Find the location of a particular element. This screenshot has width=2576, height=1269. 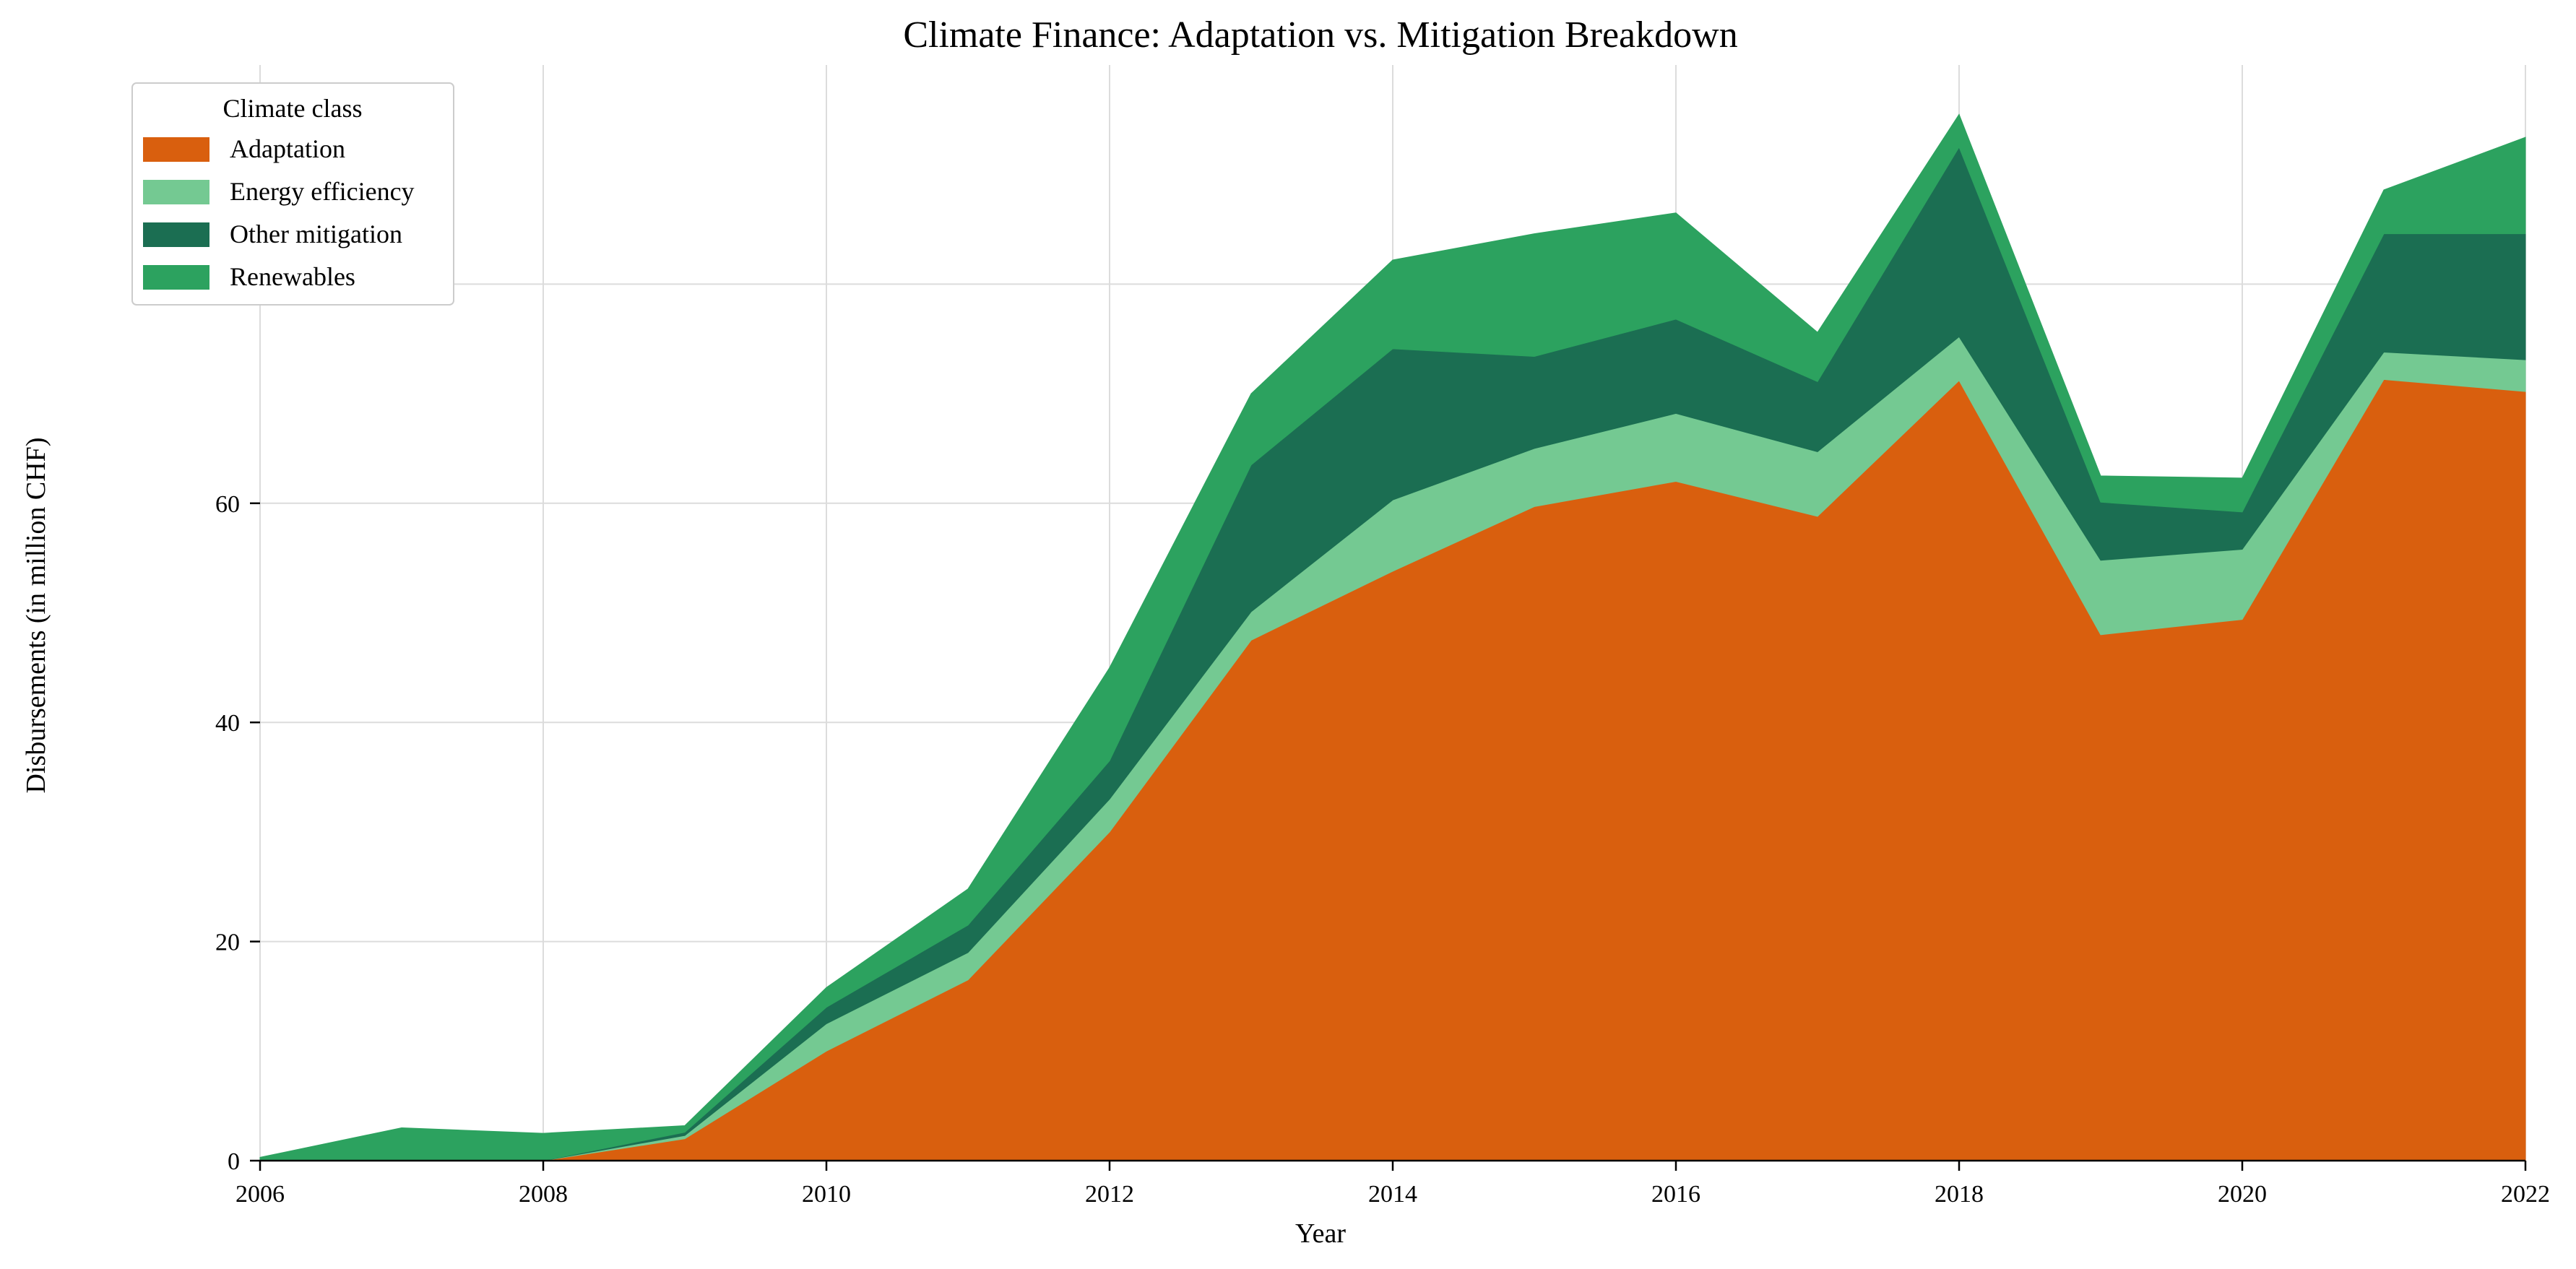

legend-swatch-energy-efficiency is located at coordinates (176, 192).